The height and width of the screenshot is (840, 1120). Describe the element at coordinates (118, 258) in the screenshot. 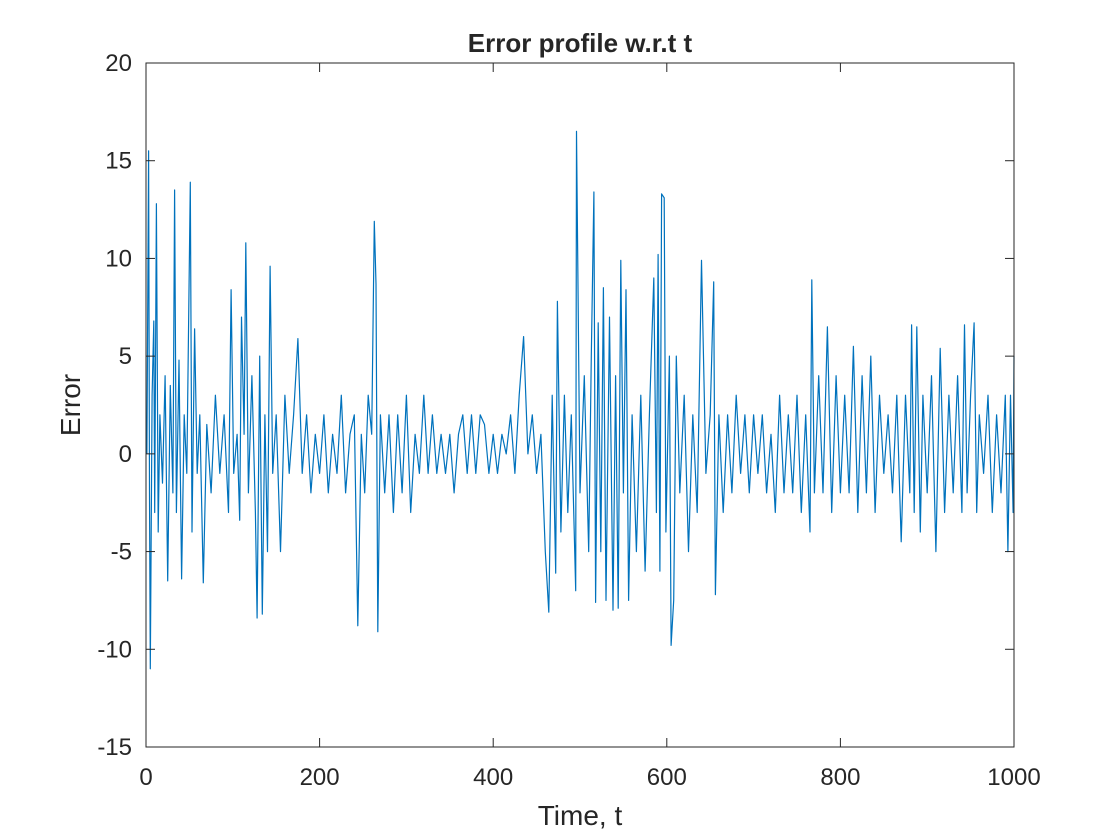

I see `y-tick-label: 10` at that location.